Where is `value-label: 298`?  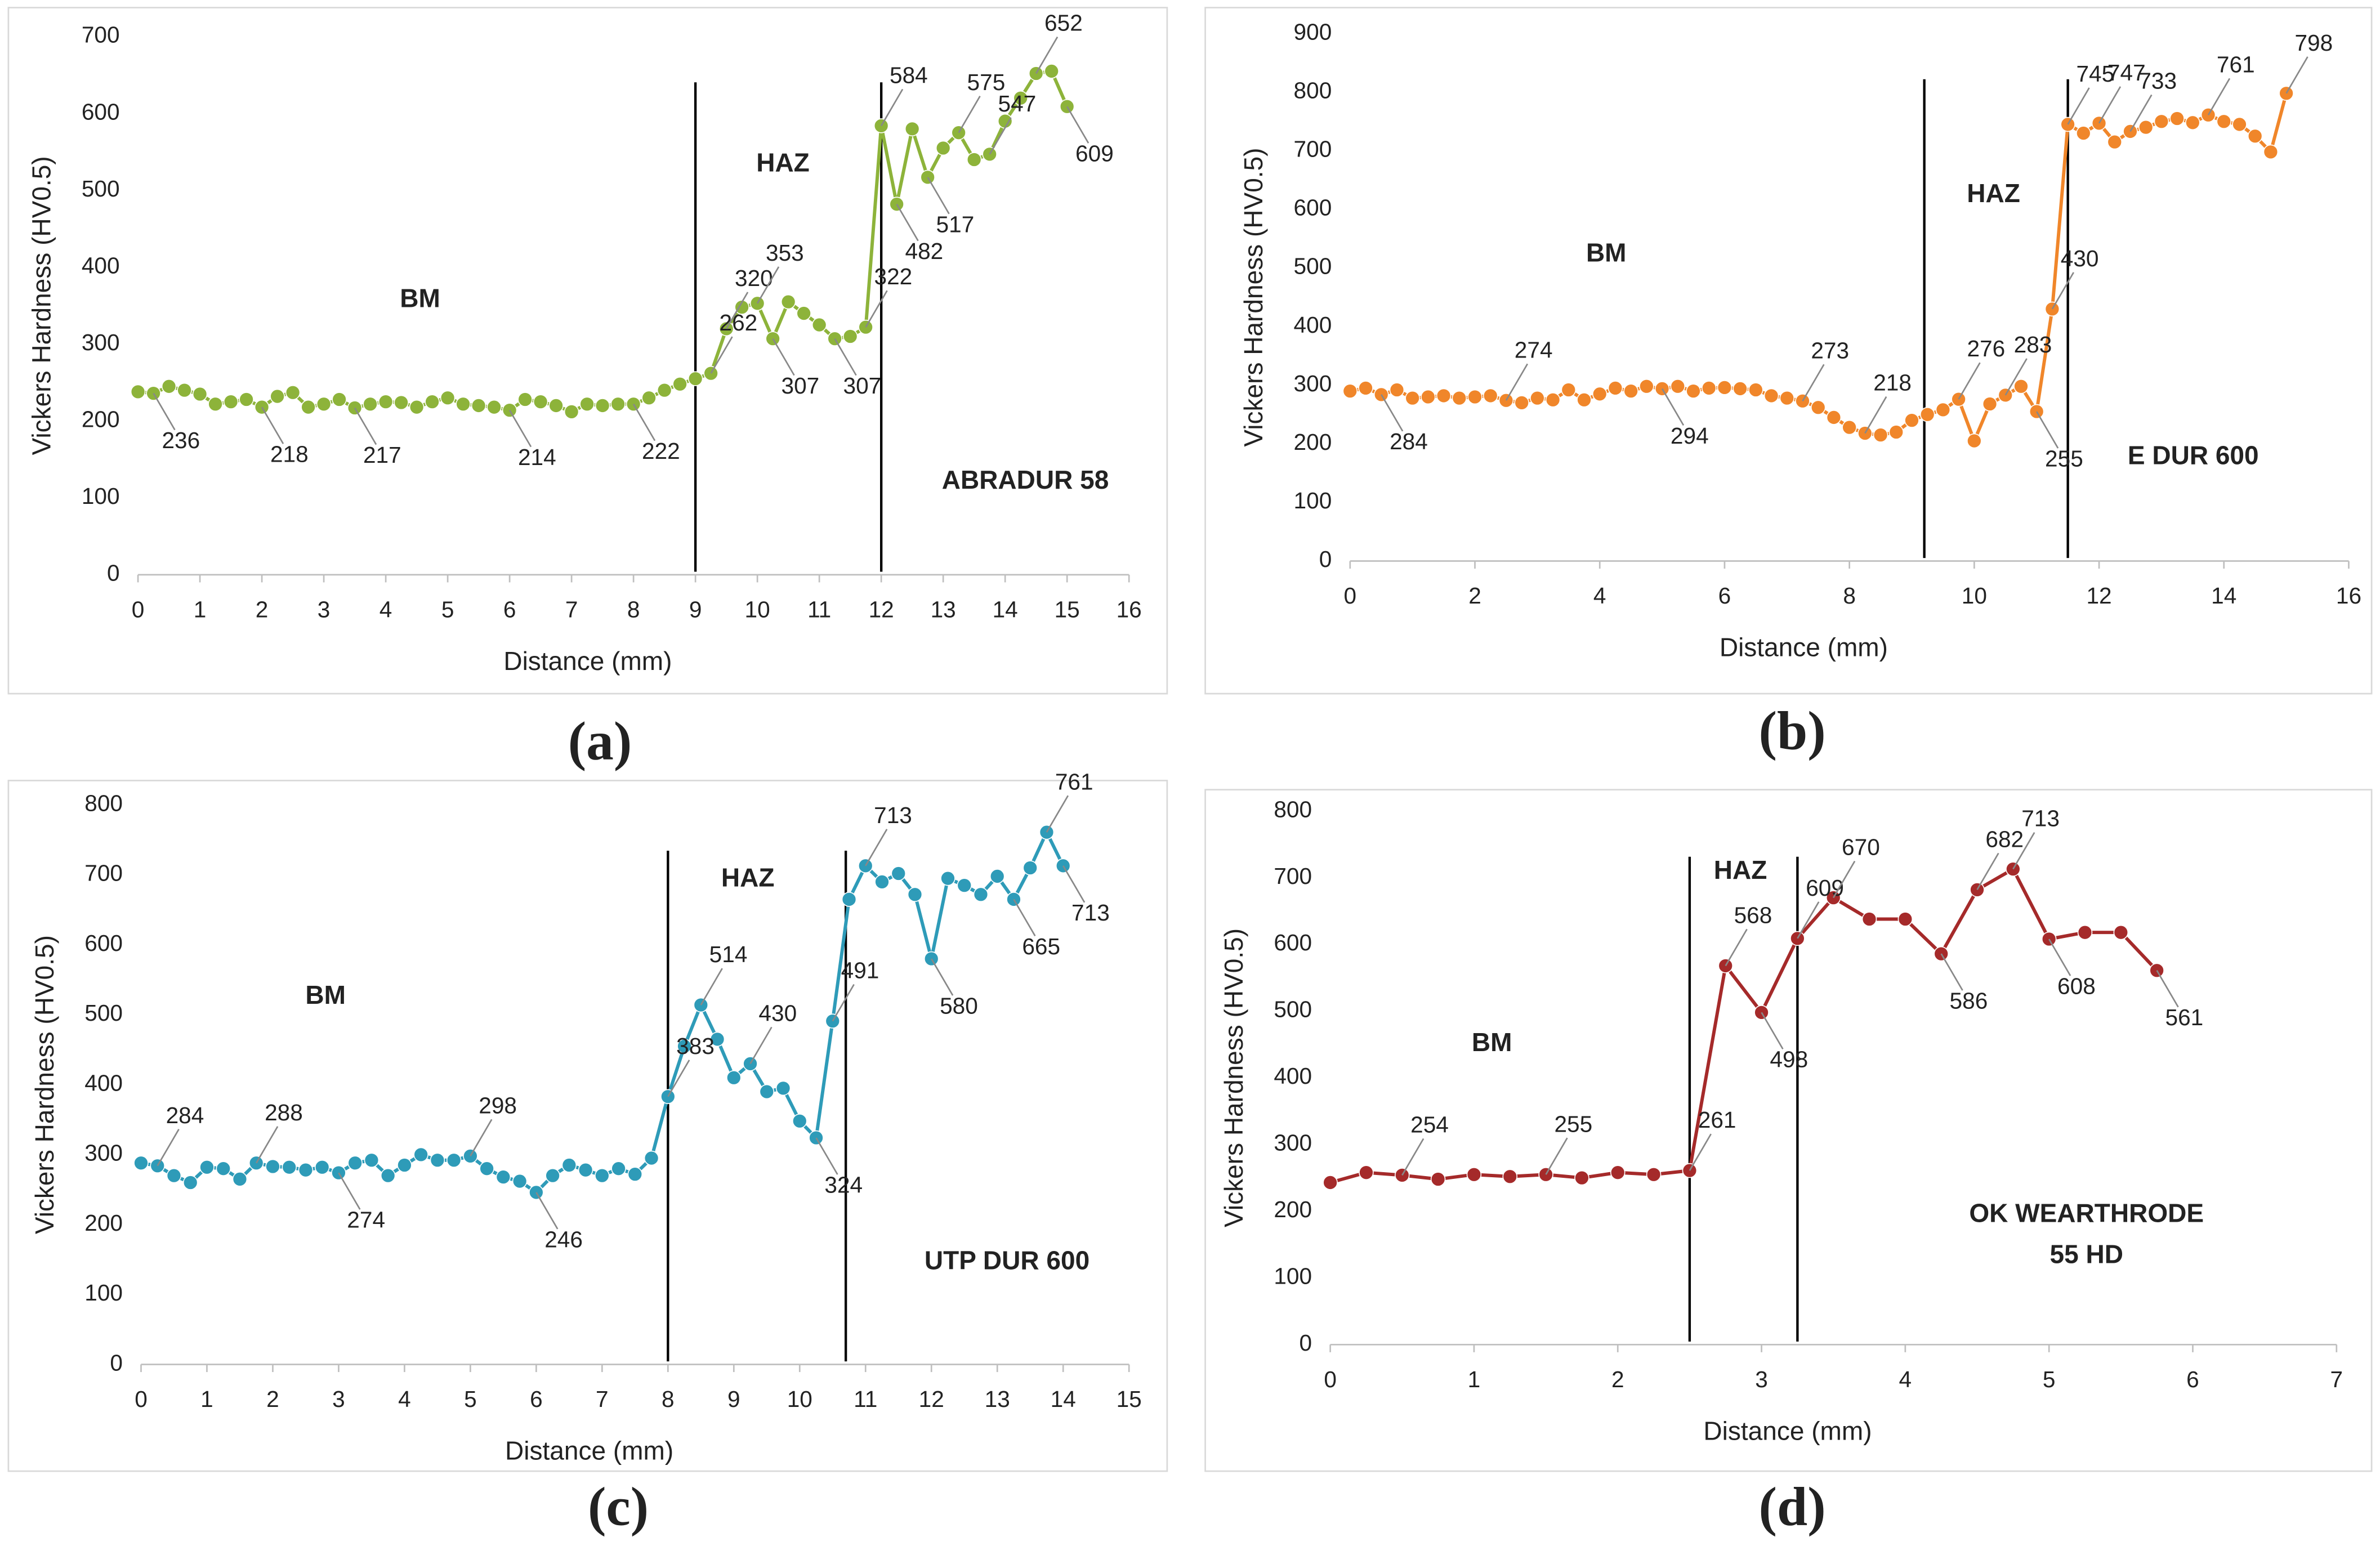 value-label: 298 is located at coordinates (498, 1105).